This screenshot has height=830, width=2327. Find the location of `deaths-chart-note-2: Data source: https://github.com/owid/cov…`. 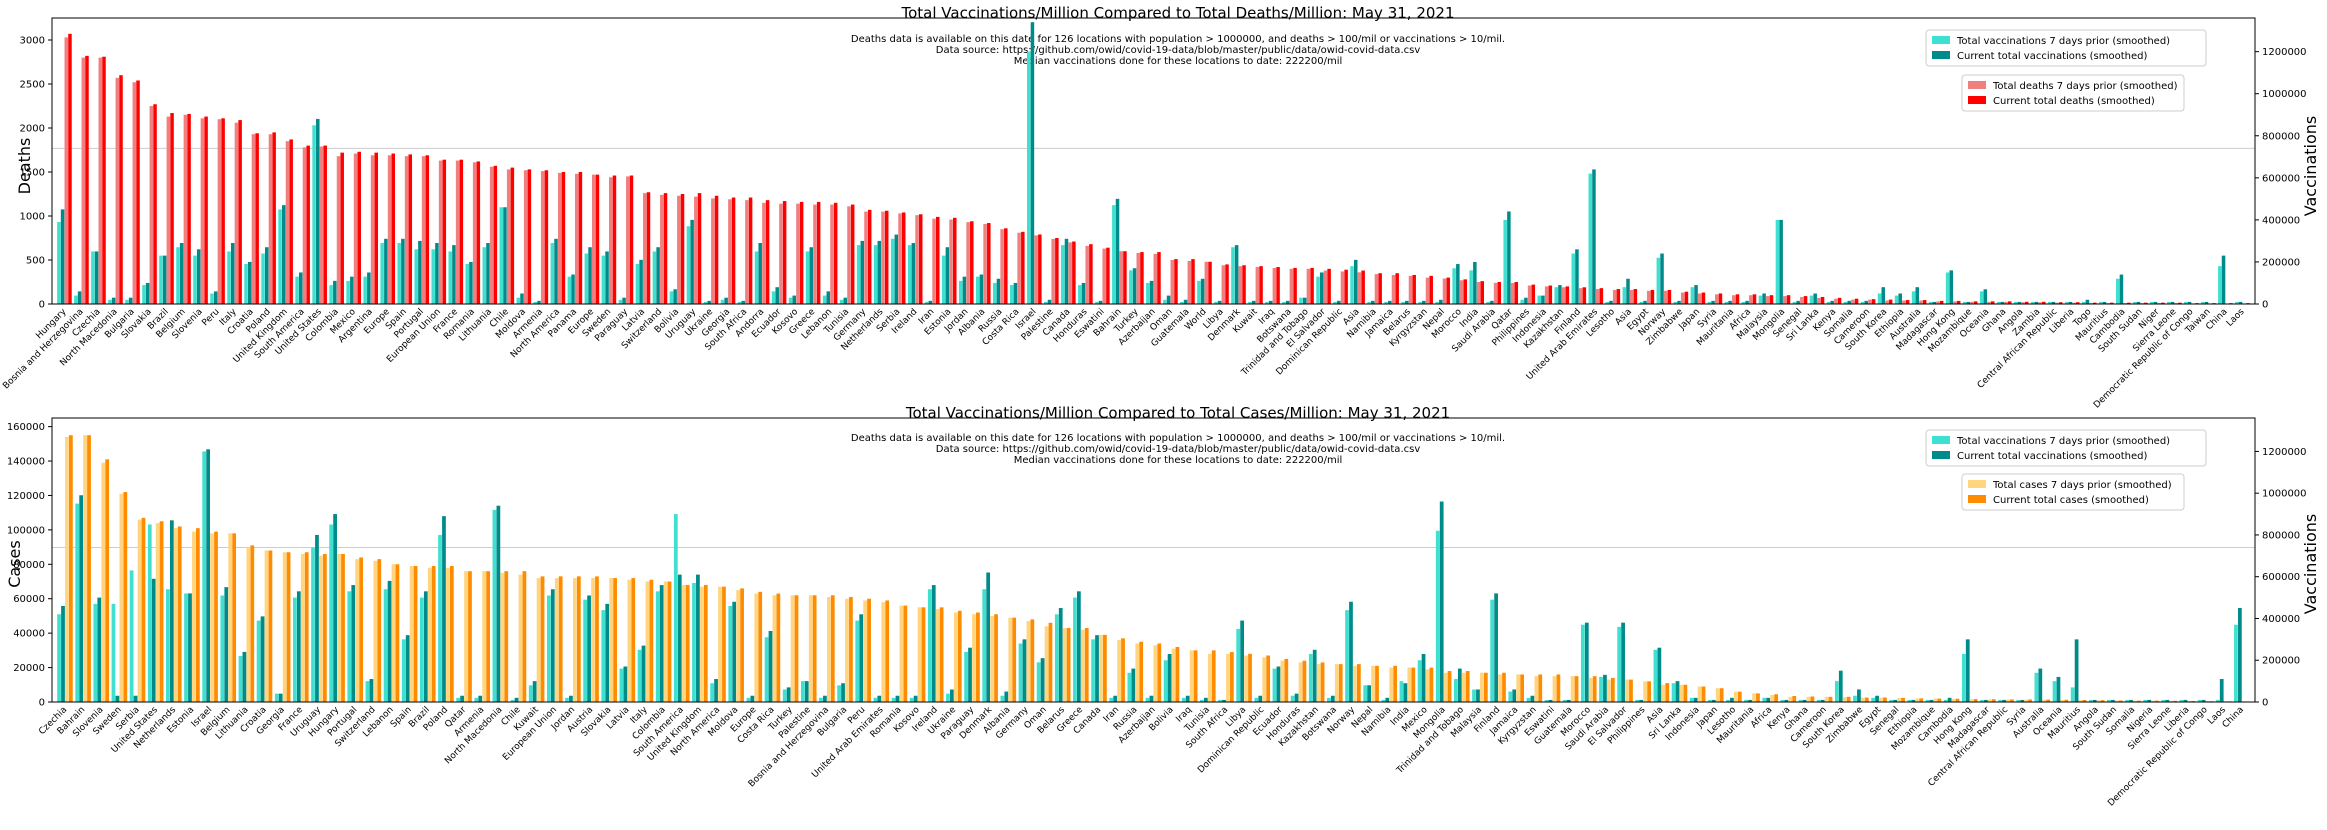

deaths-chart-note-2: Data source: https://github.com/owid/cov… is located at coordinates (1178, 50).